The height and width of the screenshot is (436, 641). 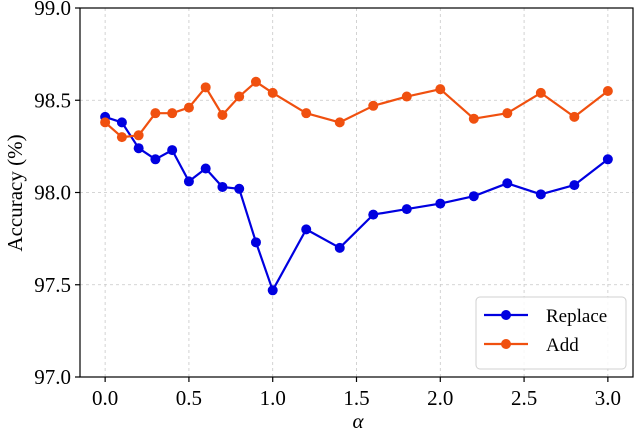 I want to click on legend-label-replace: Replace, so click(x=576, y=316).